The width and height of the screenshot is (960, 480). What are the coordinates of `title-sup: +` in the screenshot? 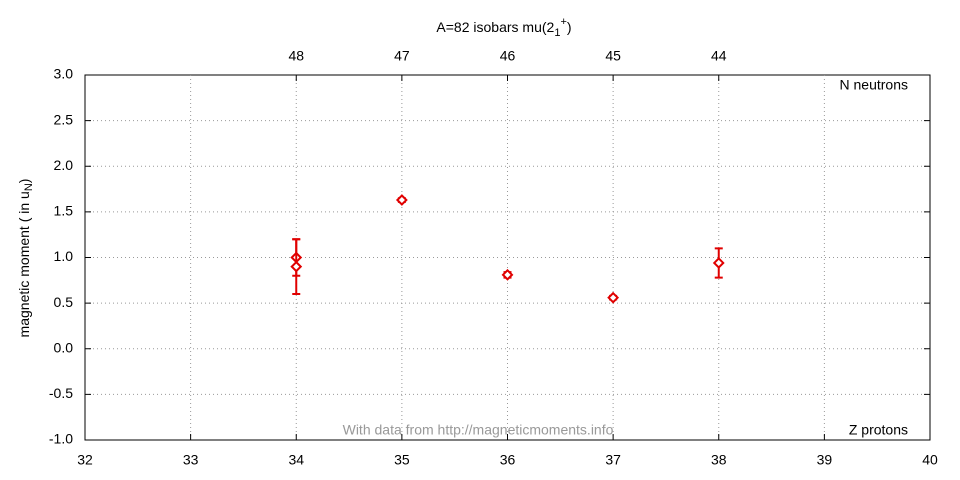 It's located at (563, 22).